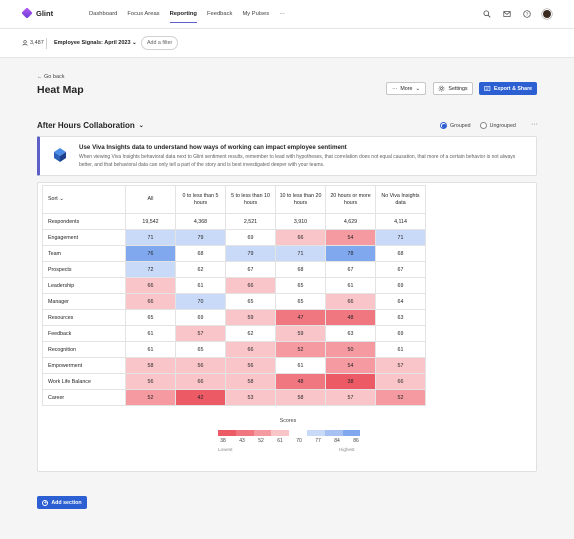 The image size is (574, 539). I want to click on add-filter-button: Add a filter, so click(160, 43).